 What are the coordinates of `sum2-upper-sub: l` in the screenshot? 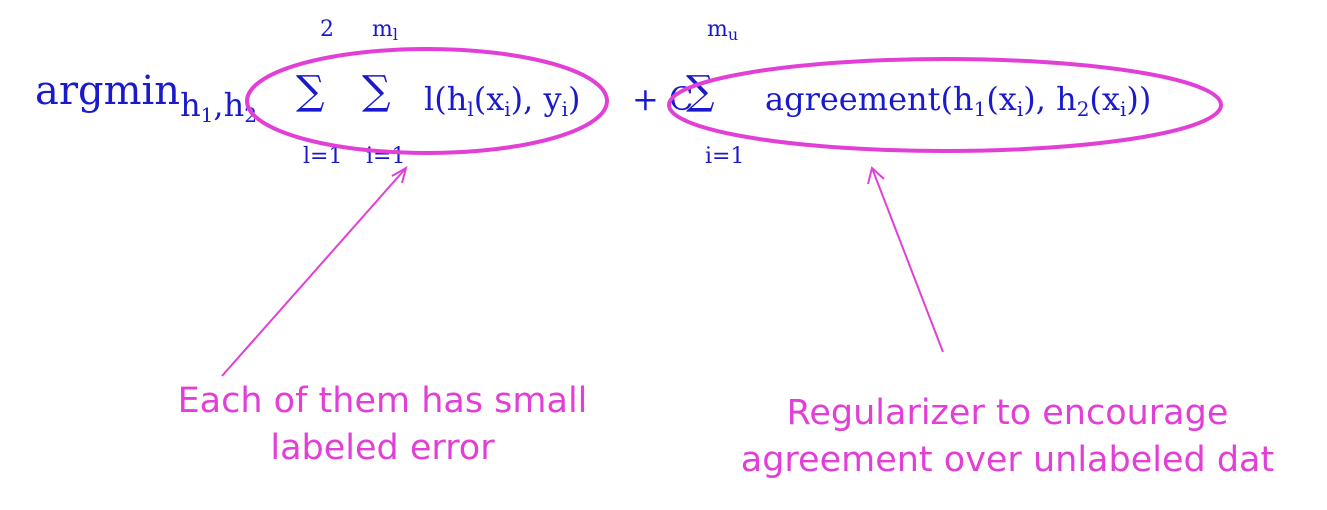 It's located at (395, 34).